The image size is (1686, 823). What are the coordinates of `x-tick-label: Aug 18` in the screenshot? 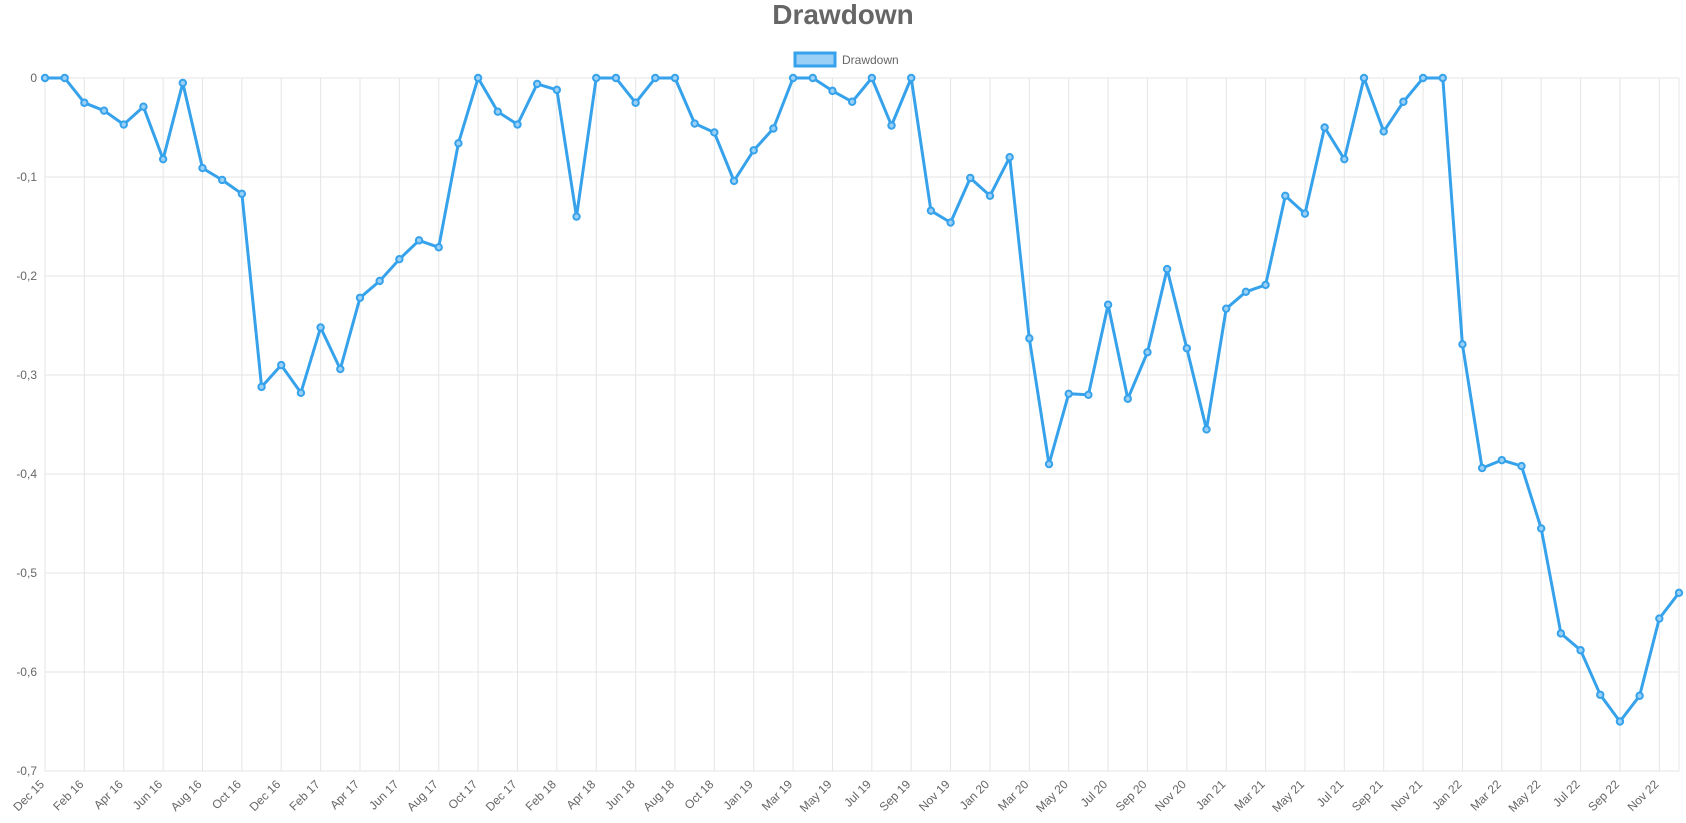 It's located at (658, 795).